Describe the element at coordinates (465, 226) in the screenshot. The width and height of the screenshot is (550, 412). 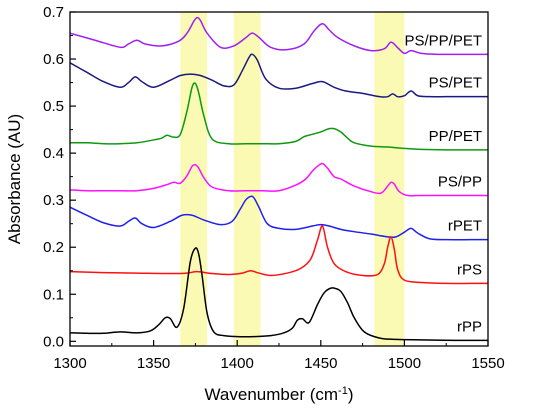
I see `series-label-rpet: rPET` at that location.